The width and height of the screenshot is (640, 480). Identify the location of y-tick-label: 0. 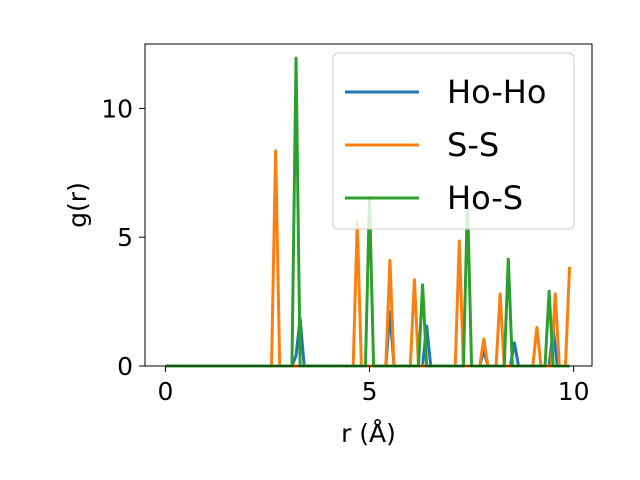
(125, 366).